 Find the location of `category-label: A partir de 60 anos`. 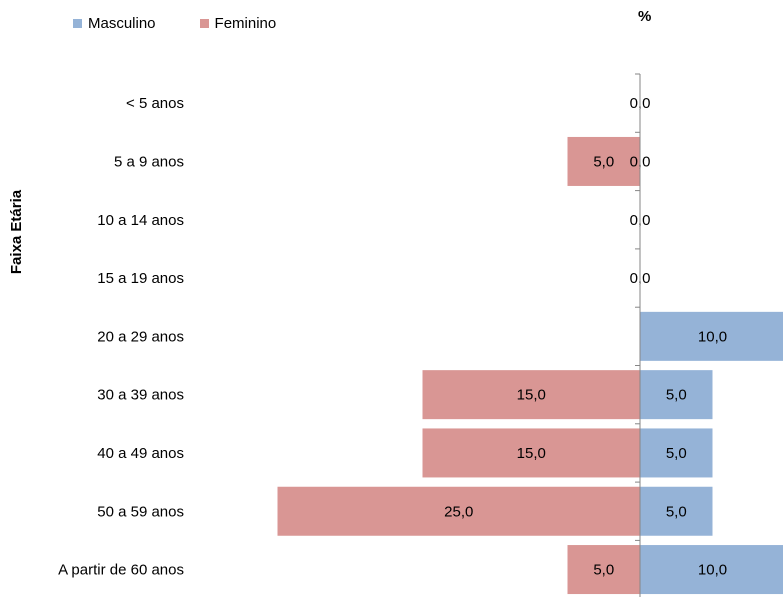

category-label: A partir de 60 anos is located at coordinates (121, 570).